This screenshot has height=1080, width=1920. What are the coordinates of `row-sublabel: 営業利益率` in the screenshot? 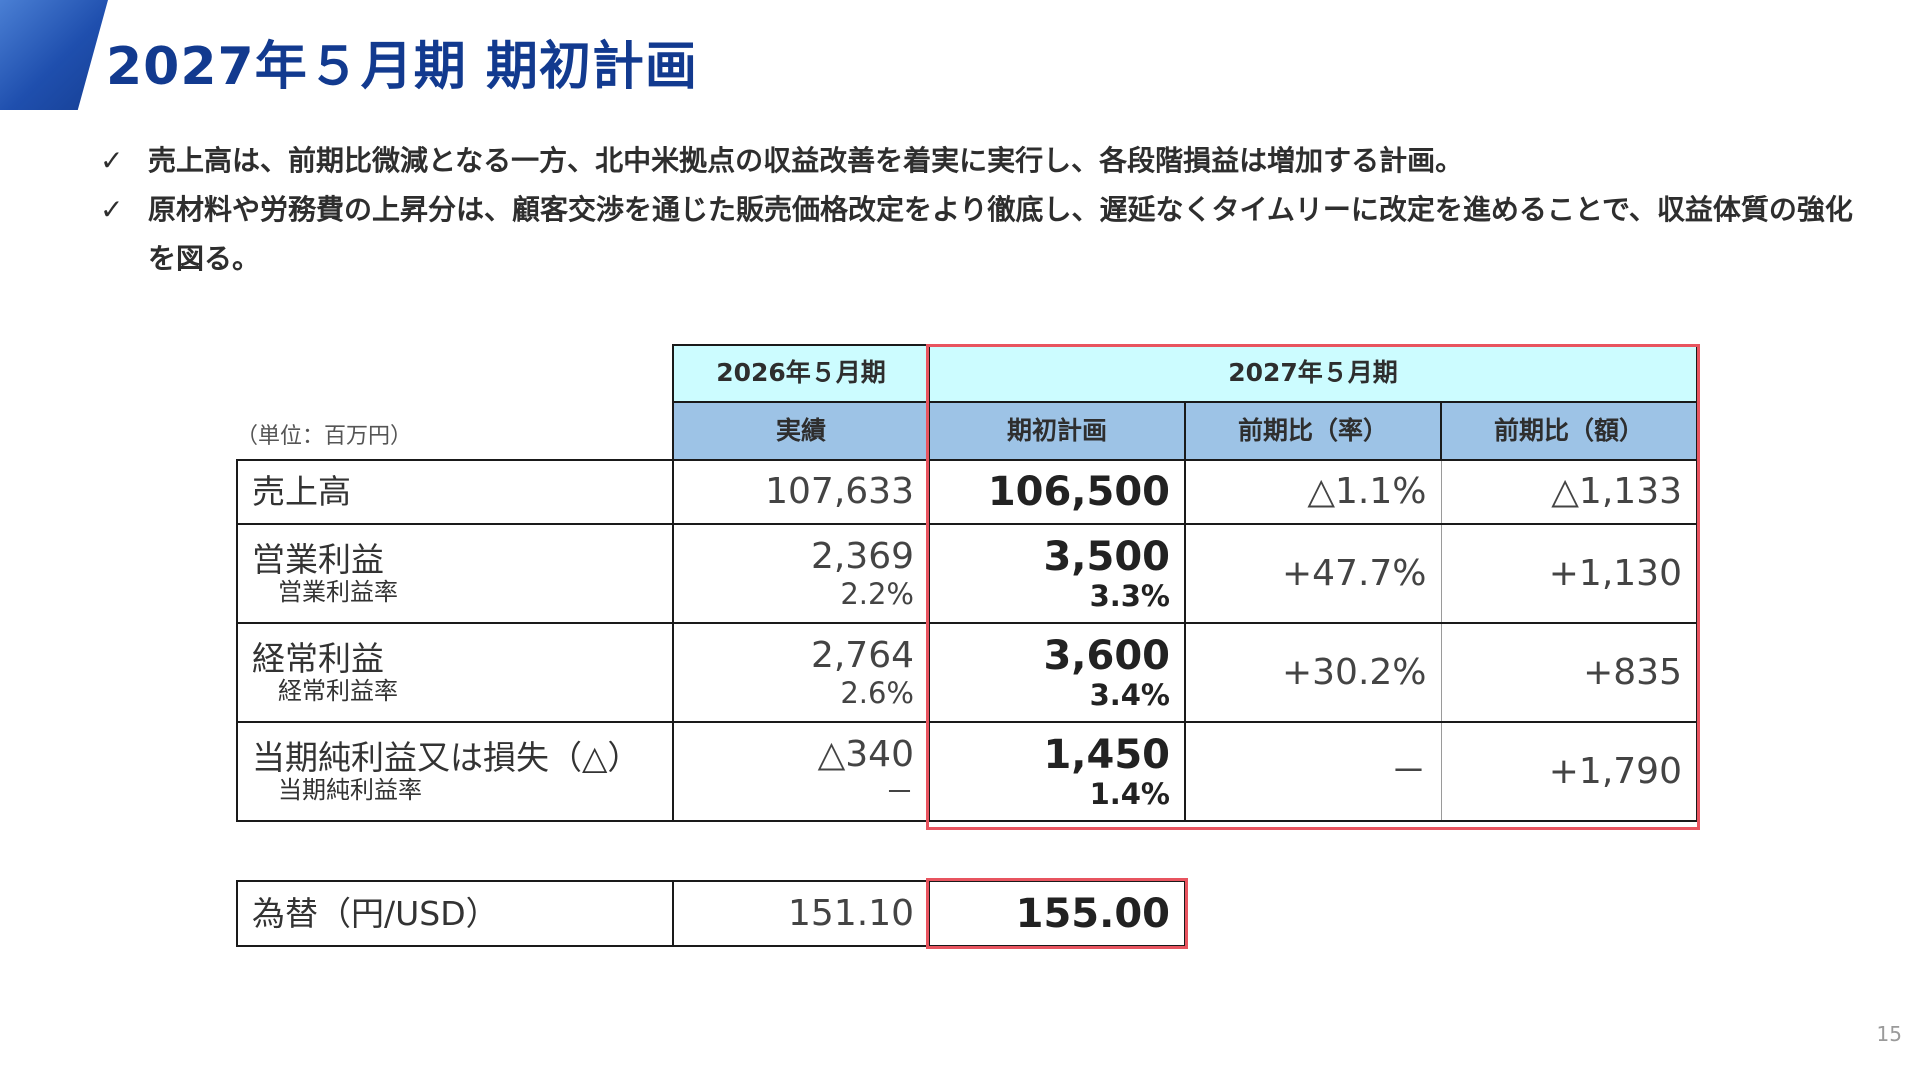 It's located at (338, 591).